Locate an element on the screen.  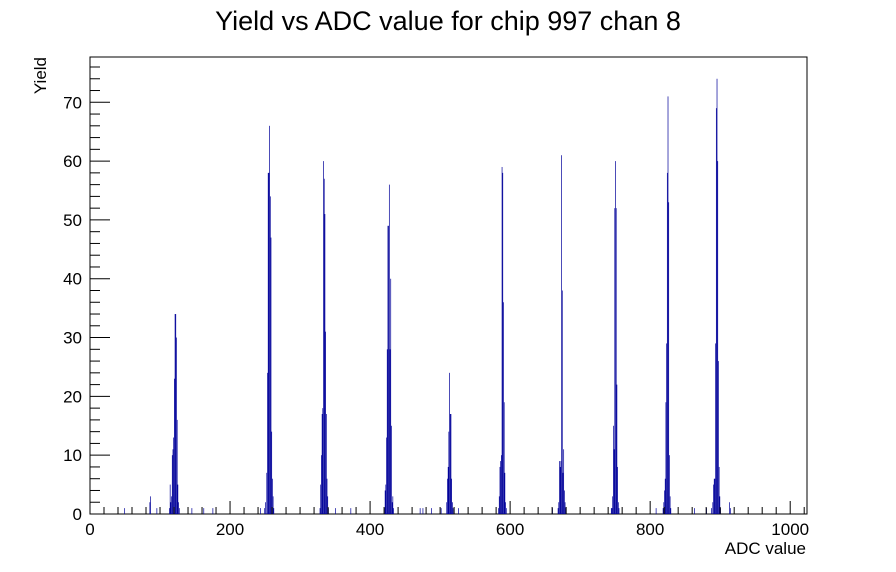
x-axis-label: ADC value is located at coordinates (765, 548).